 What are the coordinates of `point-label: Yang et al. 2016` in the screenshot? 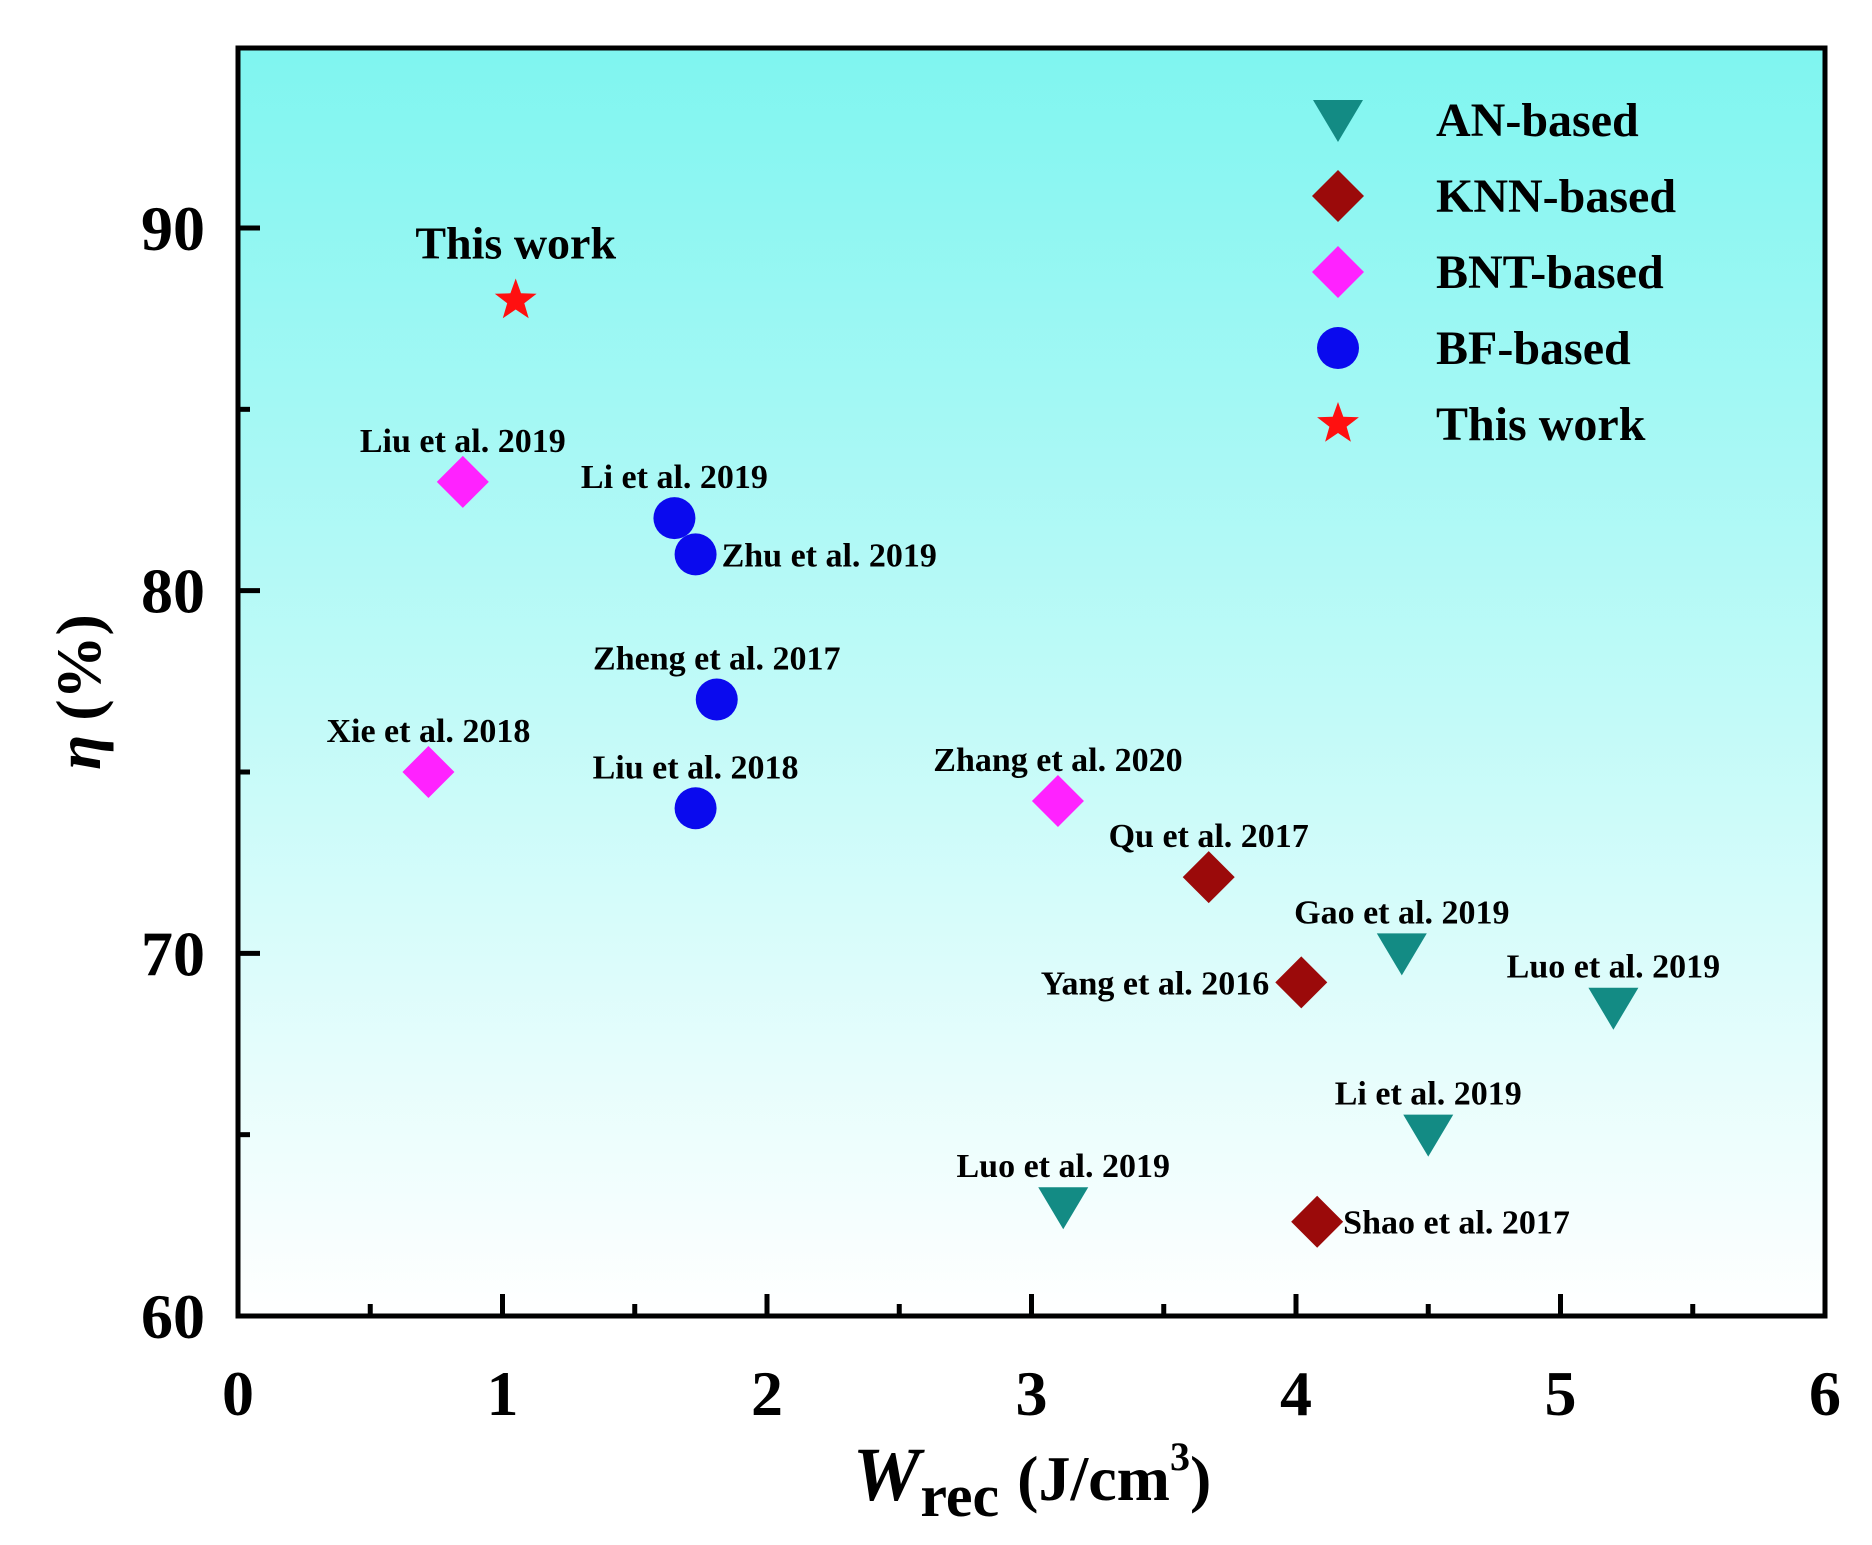 It's located at (1155, 983).